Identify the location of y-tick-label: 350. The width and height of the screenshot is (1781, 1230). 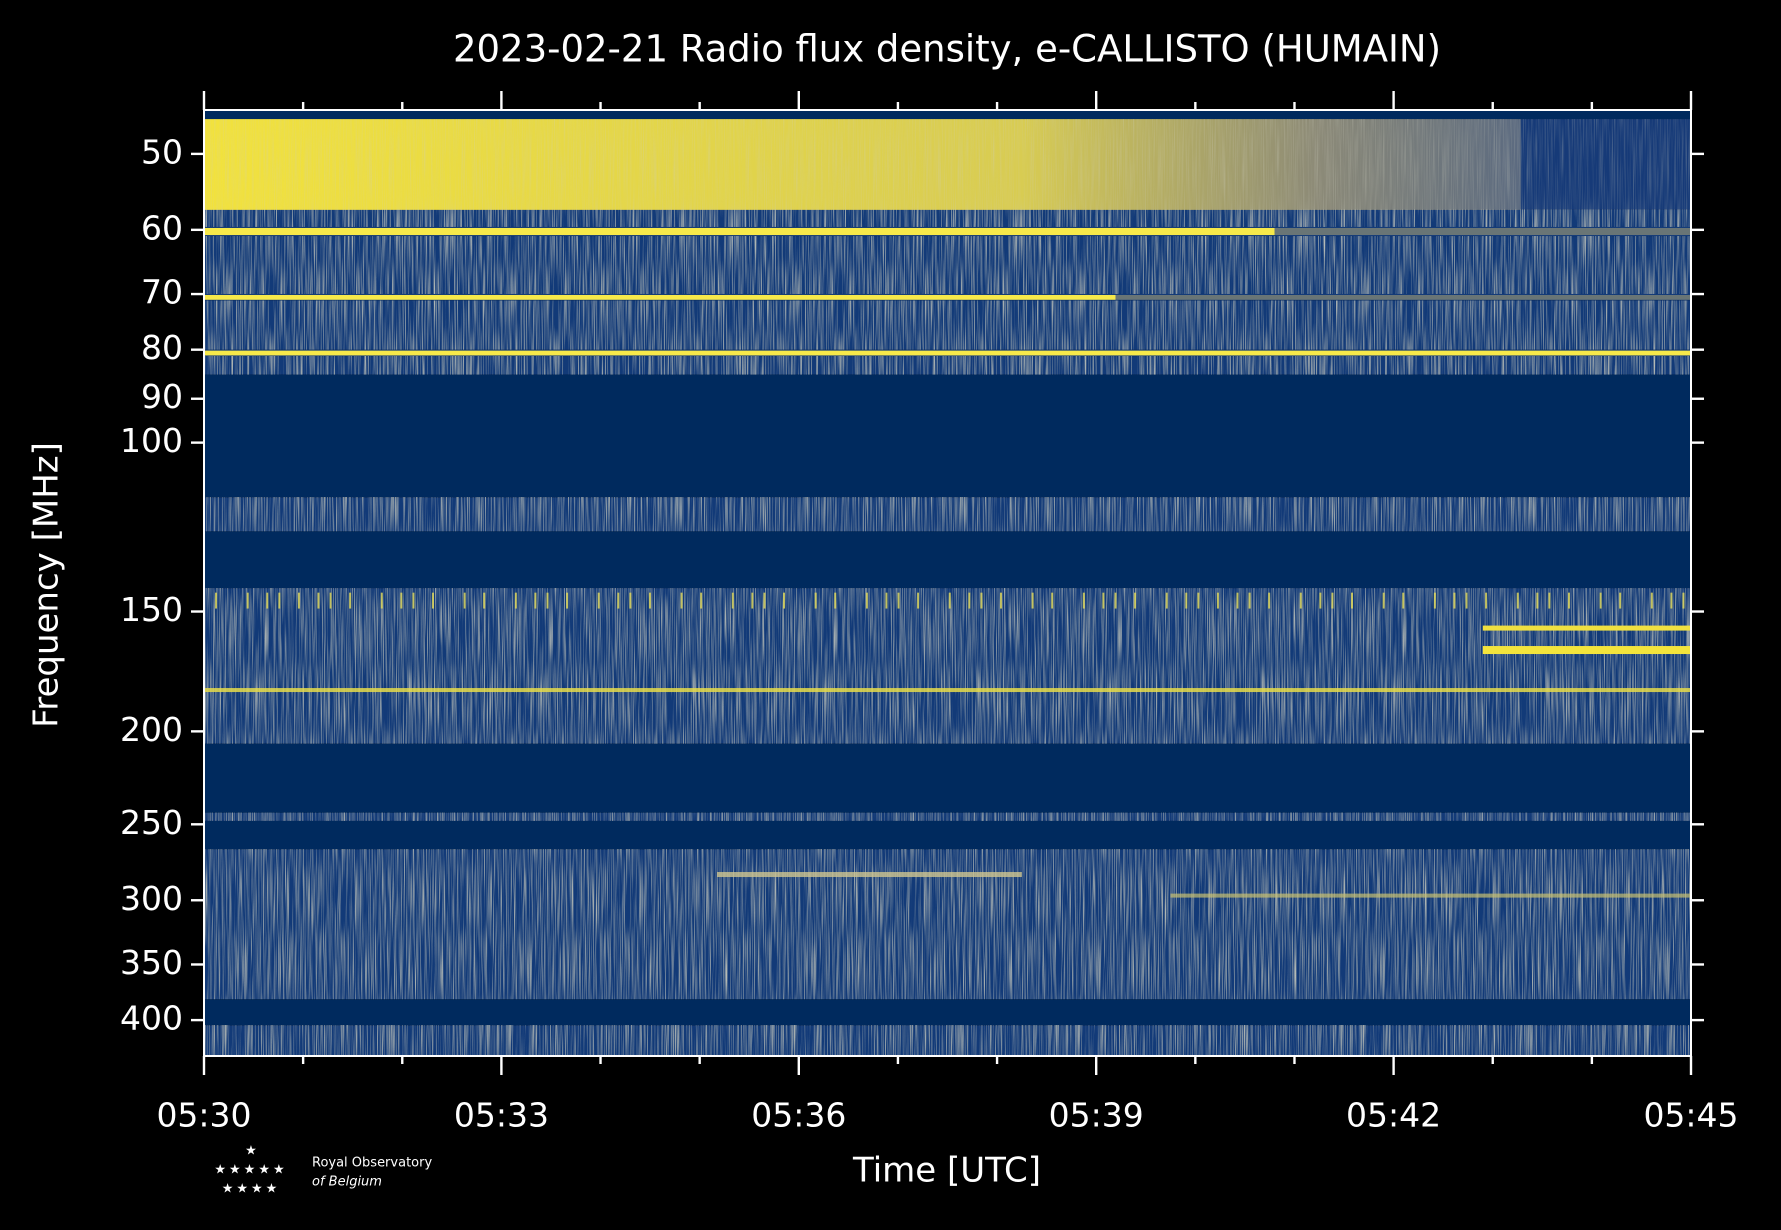
(151, 962).